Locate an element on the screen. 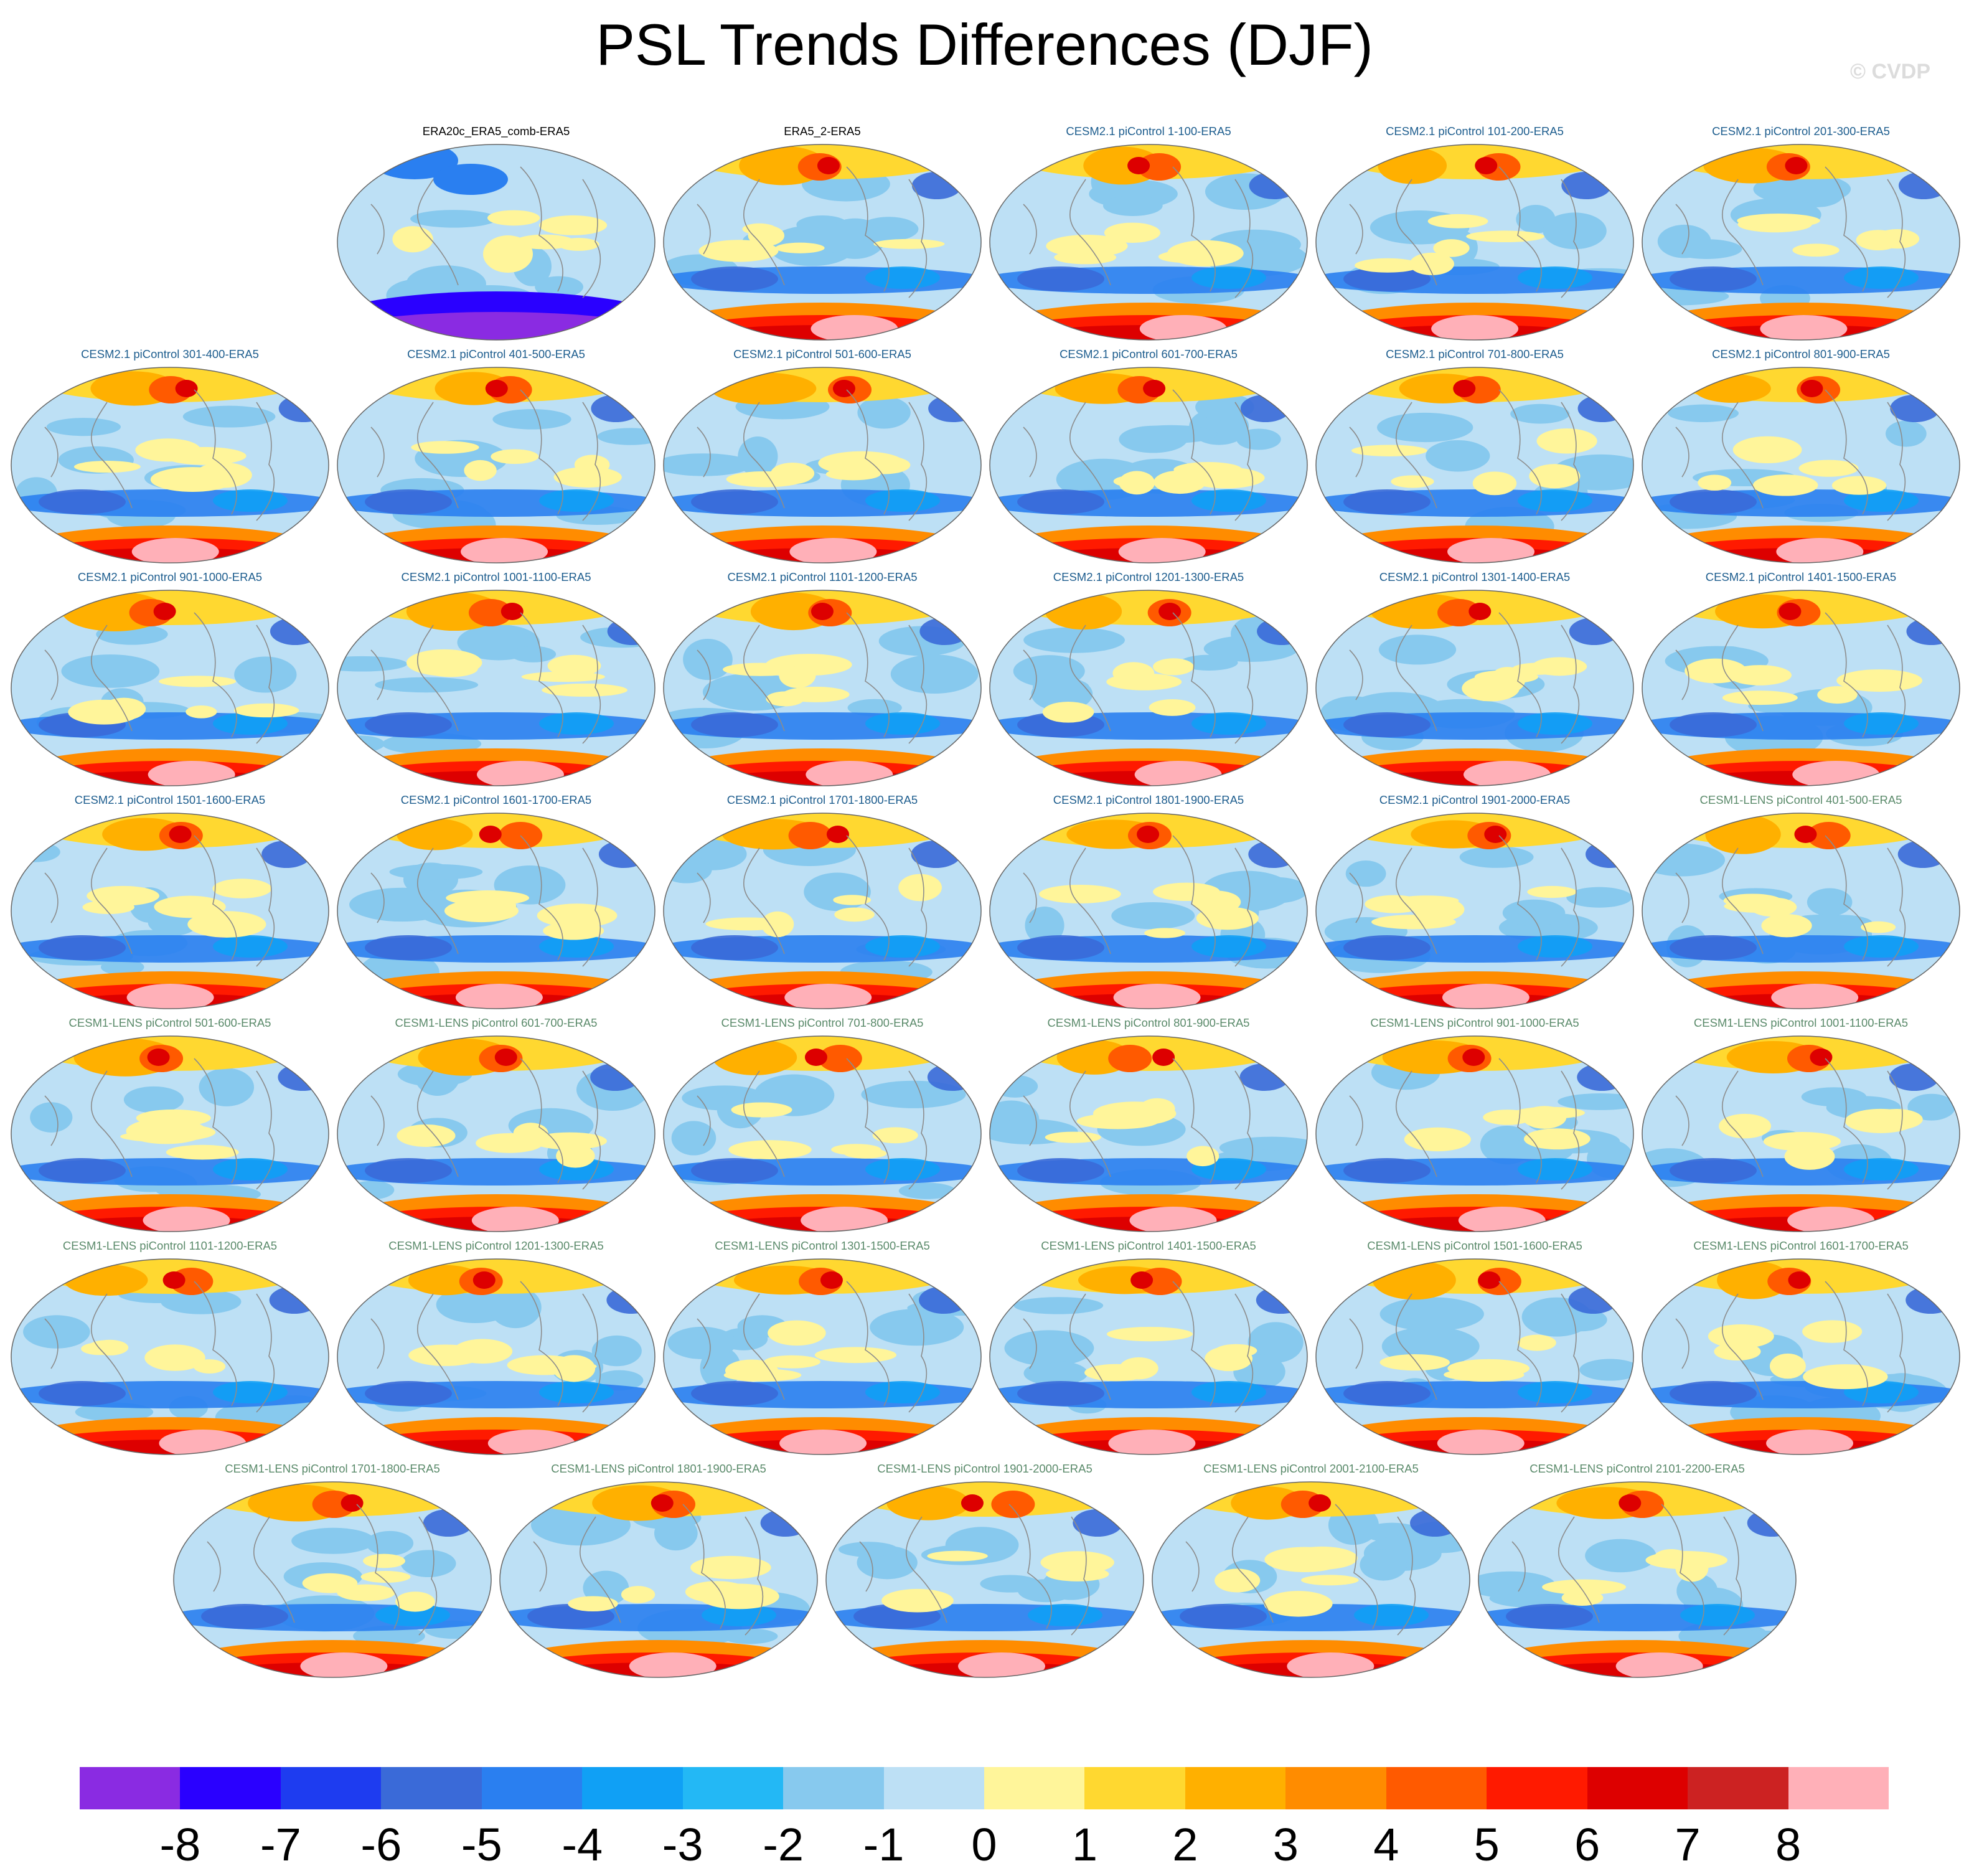 This screenshot has width=1969, height=1876. map-panel: CESM1-LENS piControl 501-600-ERA5 is located at coordinates (169, 1125).